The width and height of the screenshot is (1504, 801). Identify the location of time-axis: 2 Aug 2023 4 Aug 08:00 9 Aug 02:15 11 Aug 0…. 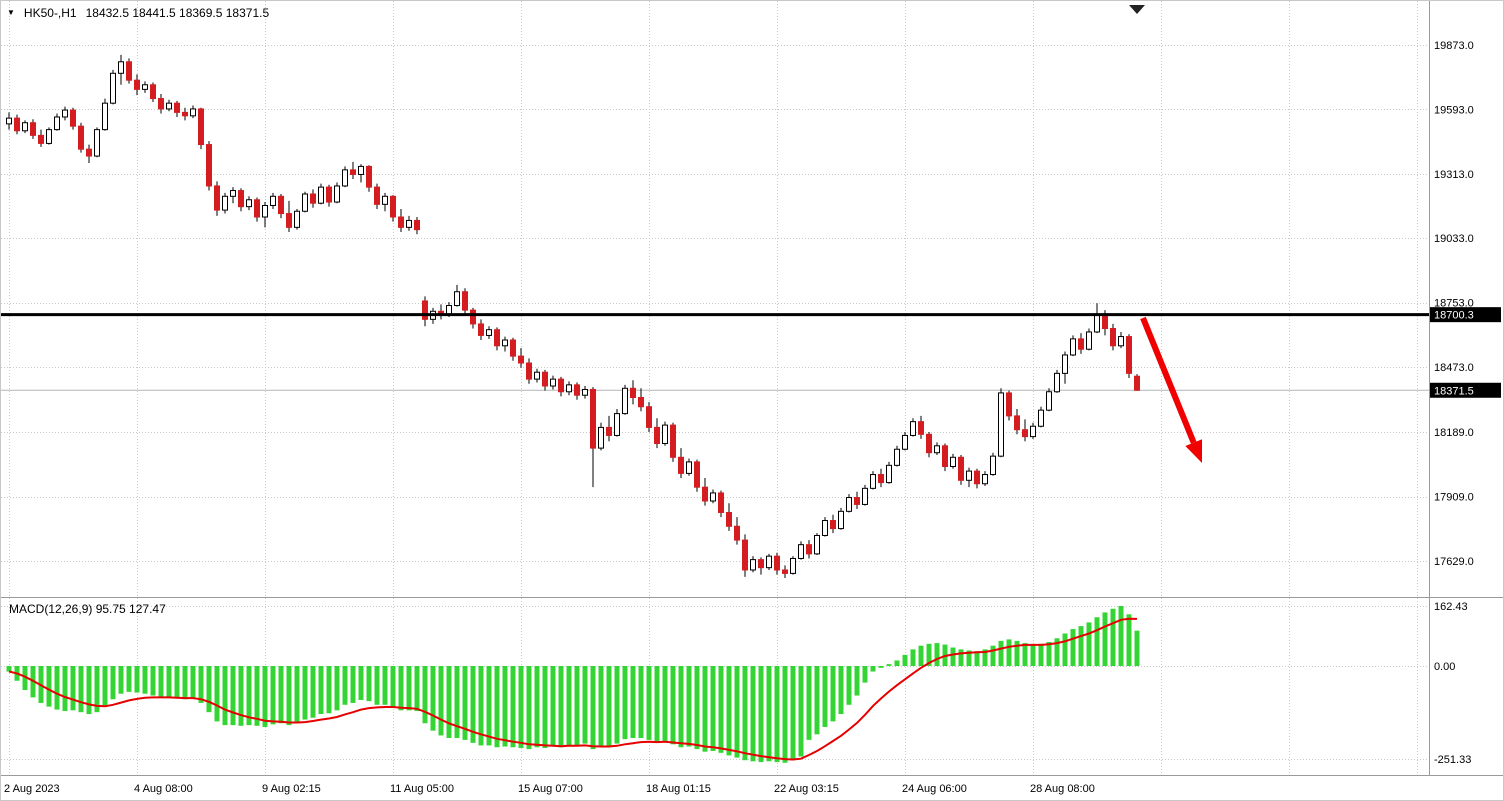
(549, 789).